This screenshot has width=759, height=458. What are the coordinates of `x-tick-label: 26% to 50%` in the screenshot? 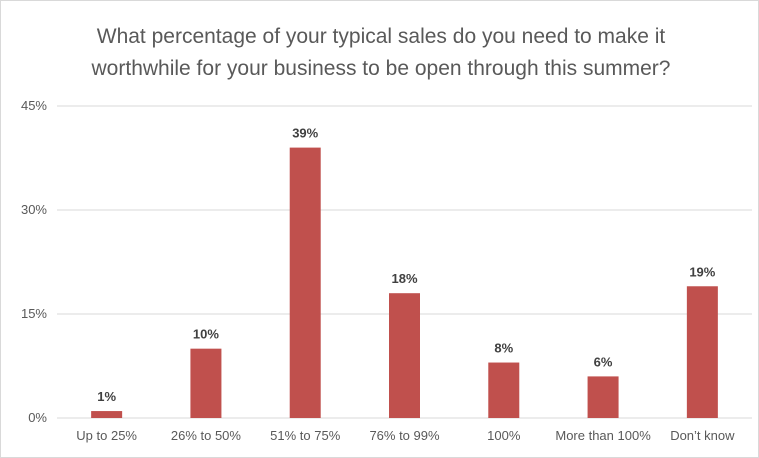 It's located at (206, 435).